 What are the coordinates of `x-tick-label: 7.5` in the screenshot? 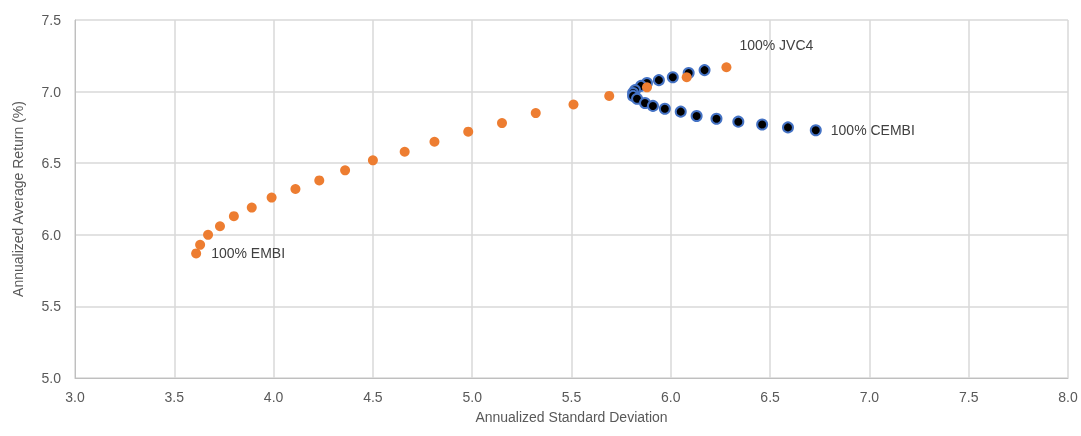 It's located at (968, 397).